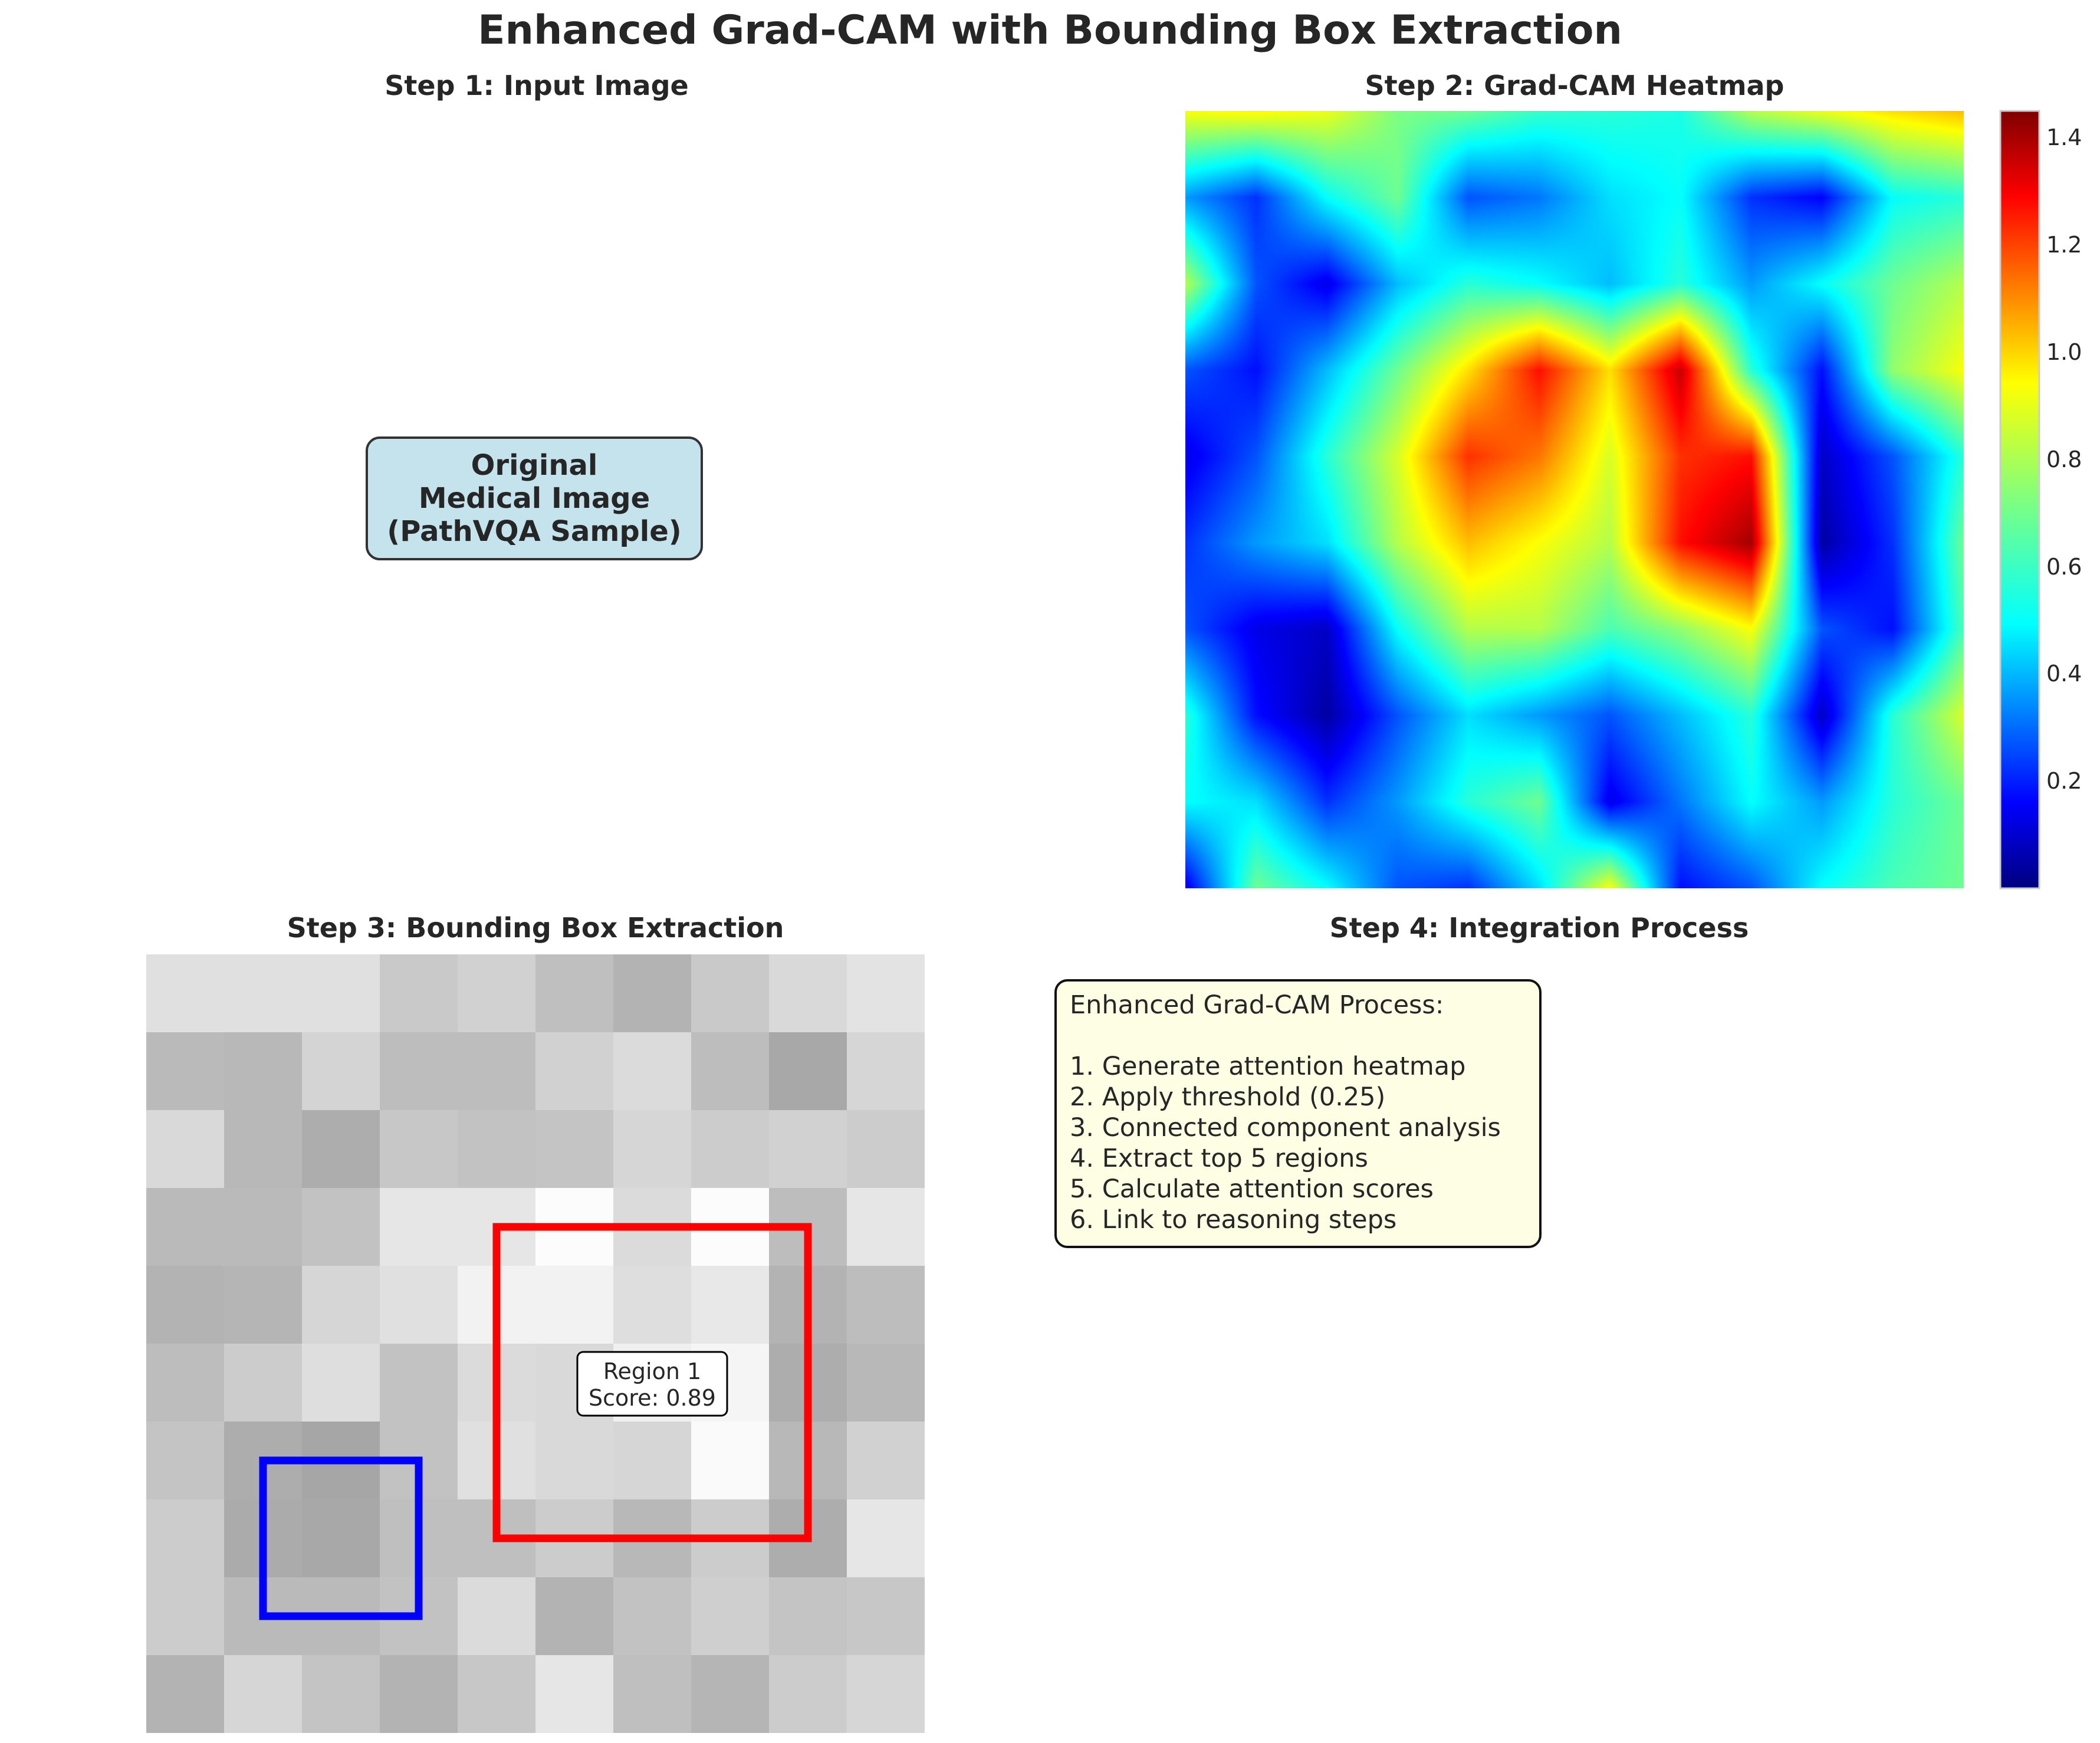 This screenshot has height=1743, width=2100. Describe the element at coordinates (1228, 1097) in the screenshot. I see `process-step-2: 2. Apply threshold (0.25)` at that location.